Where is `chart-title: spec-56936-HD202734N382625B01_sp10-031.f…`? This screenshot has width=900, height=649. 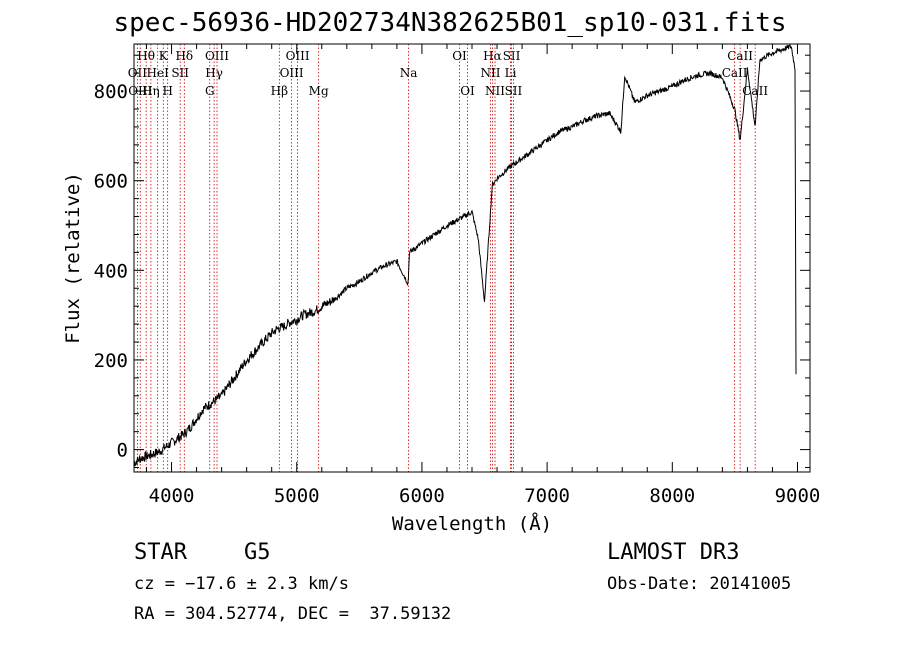 chart-title: spec-56936-HD202734N382625B01_sp10-031.f… is located at coordinates (450, 23).